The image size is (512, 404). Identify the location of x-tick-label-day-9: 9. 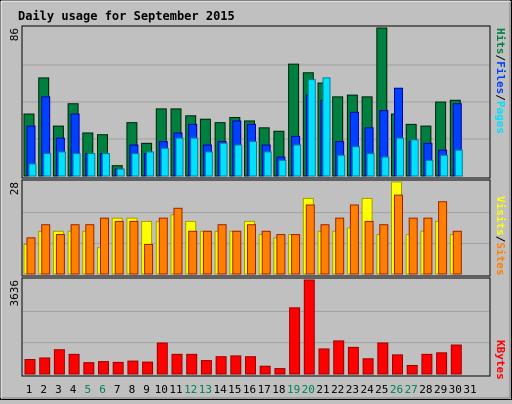
(146, 389).